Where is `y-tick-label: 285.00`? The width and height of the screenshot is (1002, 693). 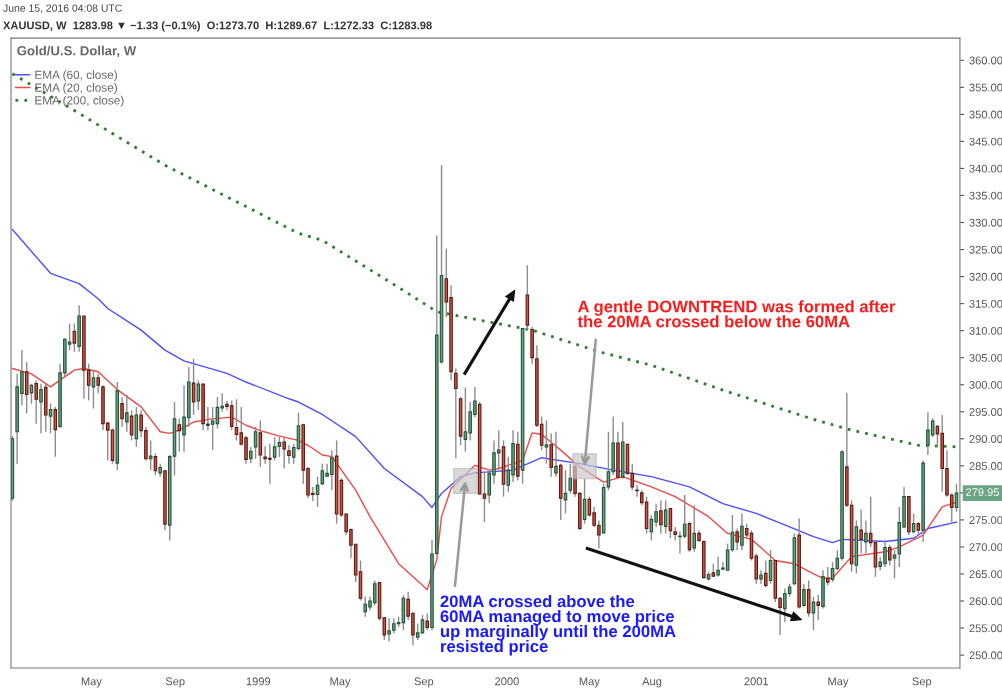 y-tick-label: 285.00 is located at coordinates (985, 466).